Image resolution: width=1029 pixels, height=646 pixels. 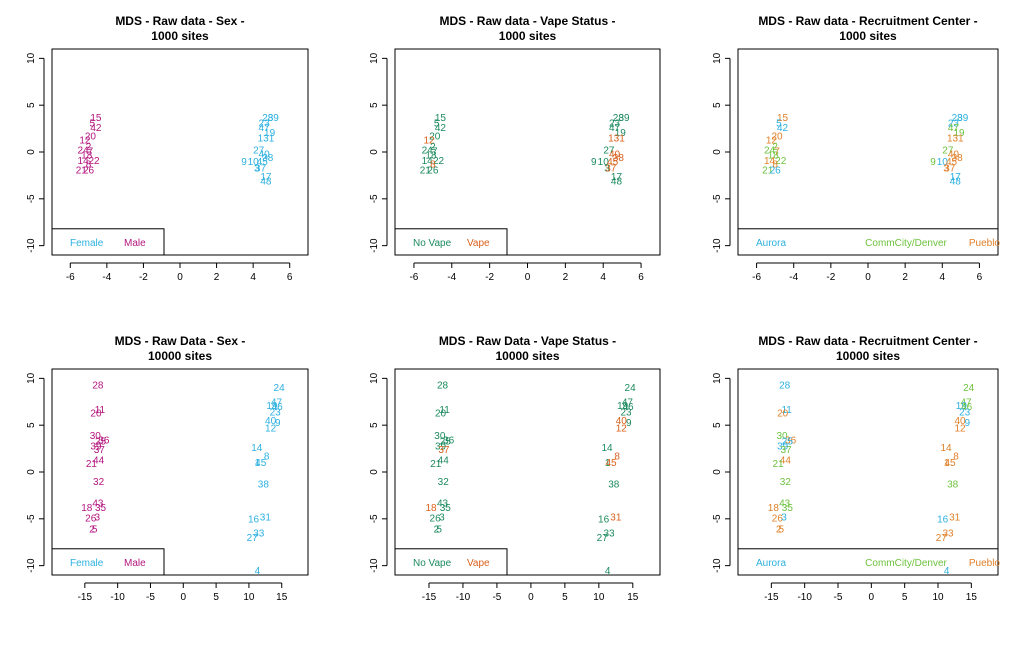 I want to click on y-tick-label: 5, so click(x=374, y=425).